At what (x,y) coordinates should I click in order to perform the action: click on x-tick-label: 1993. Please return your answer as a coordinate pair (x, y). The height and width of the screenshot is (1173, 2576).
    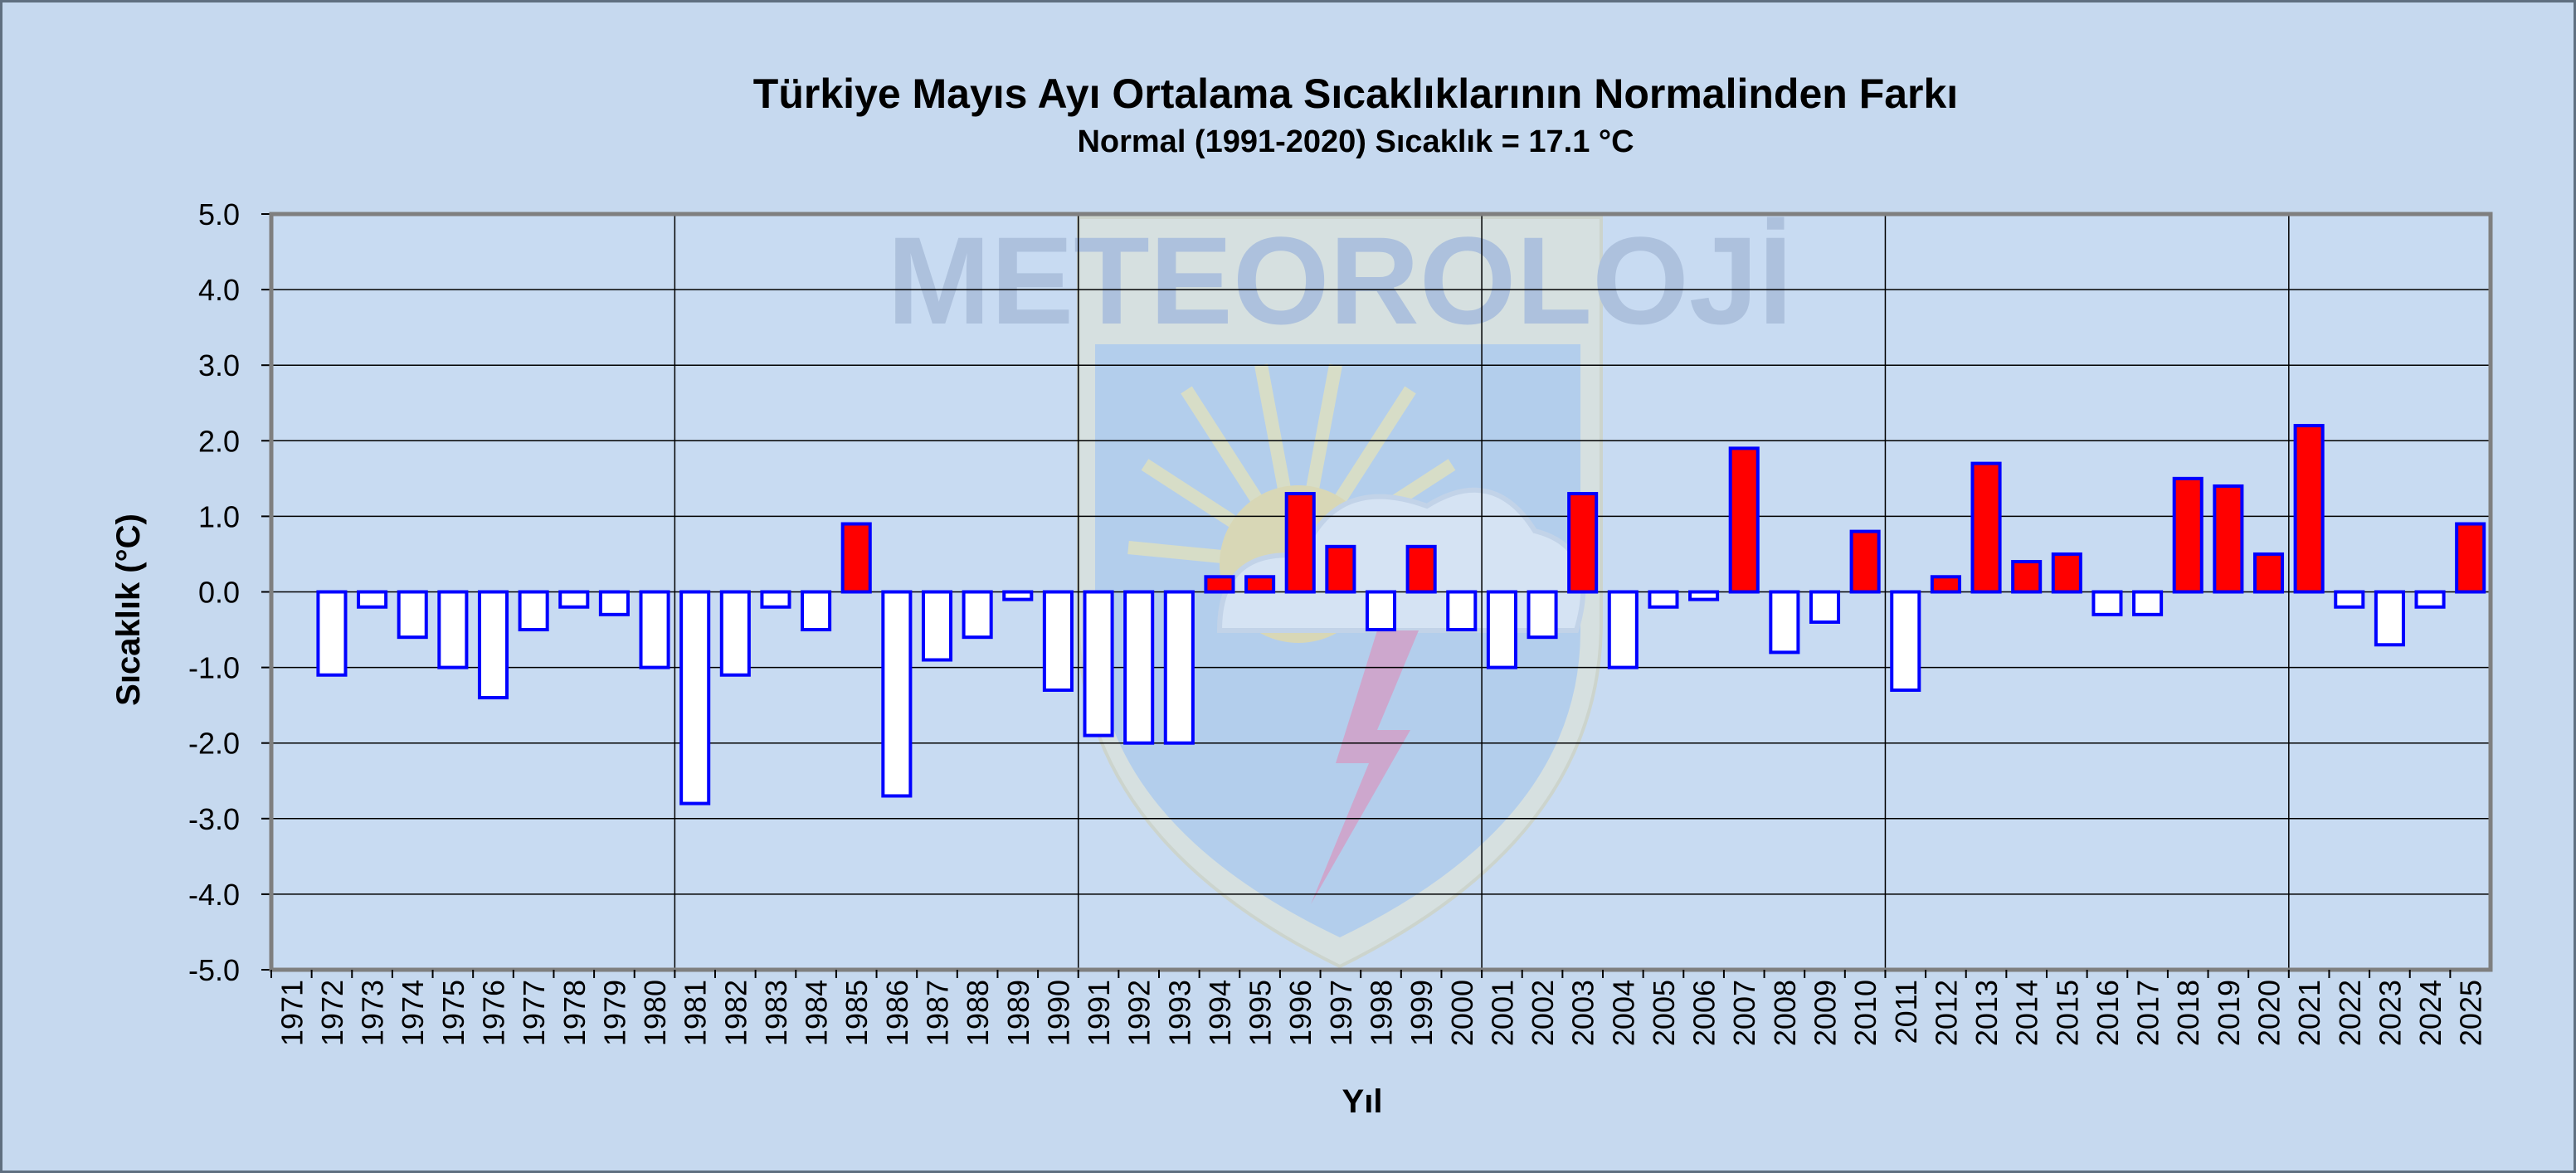
    Looking at the image, I should click on (1179, 1013).